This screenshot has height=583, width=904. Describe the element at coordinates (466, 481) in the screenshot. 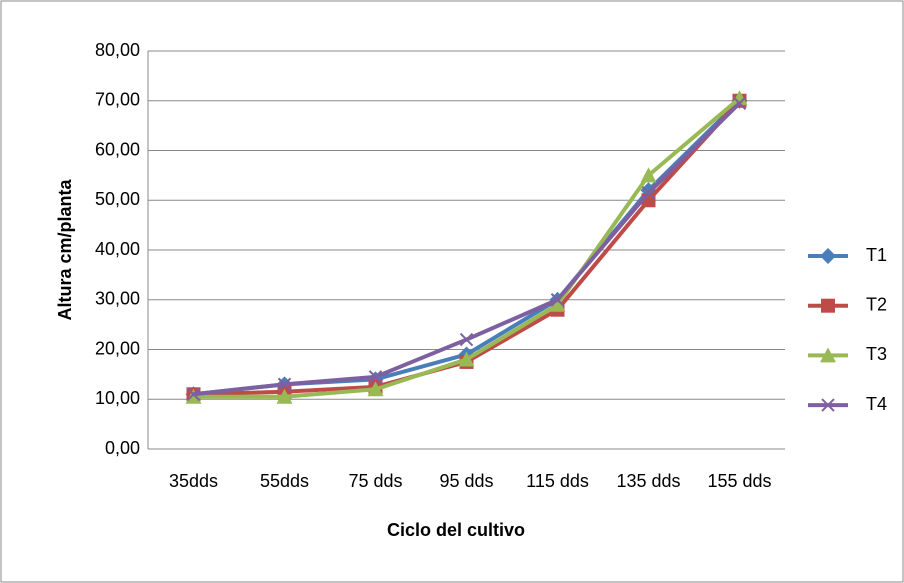

I see `x-tick-label: 95 dds` at that location.